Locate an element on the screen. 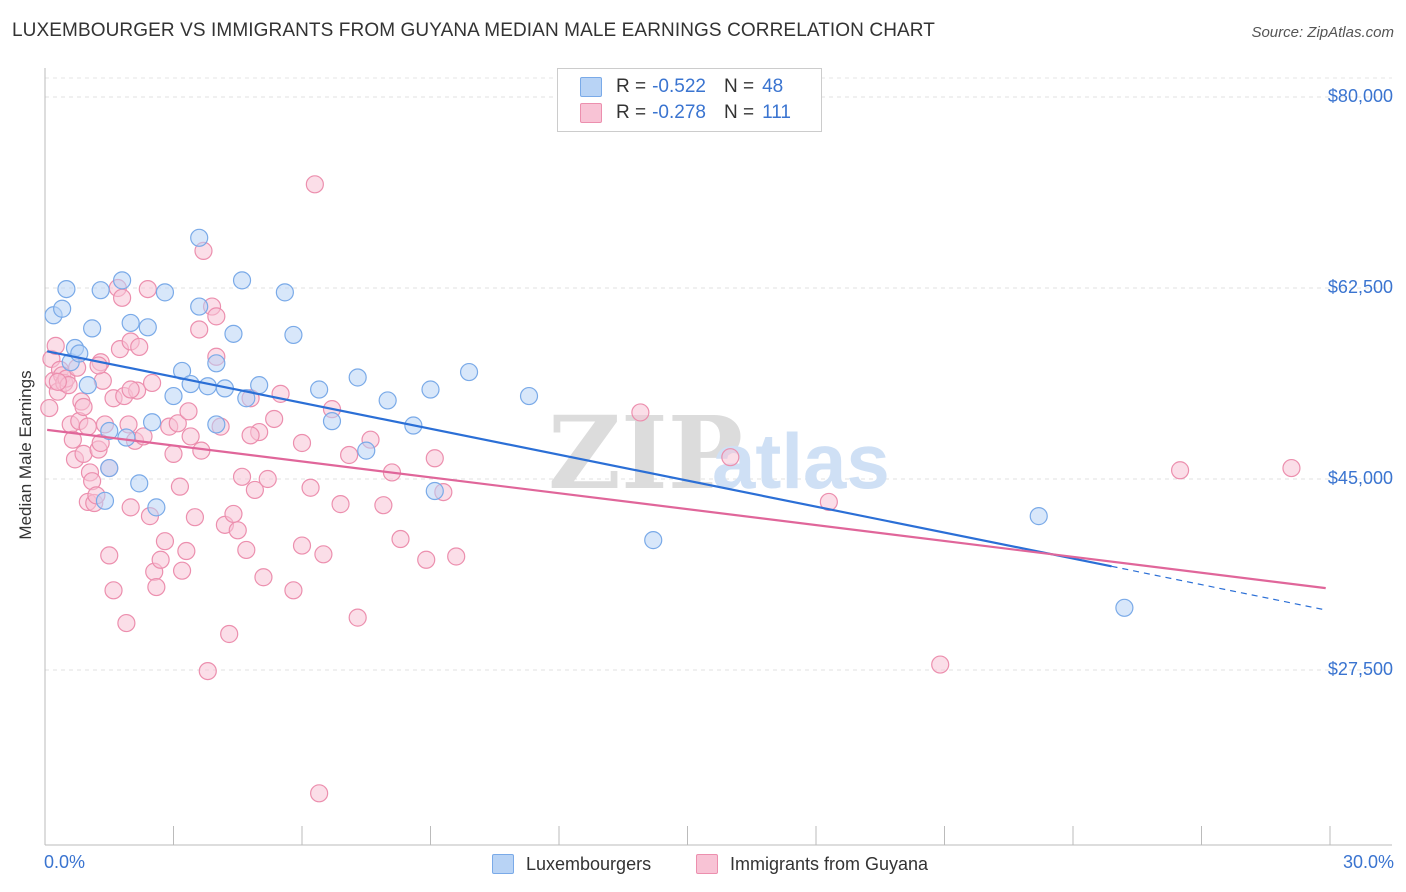 The width and height of the screenshot is (1406, 892). legend-r-value: -0.278 is located at coordinates (679, 112).